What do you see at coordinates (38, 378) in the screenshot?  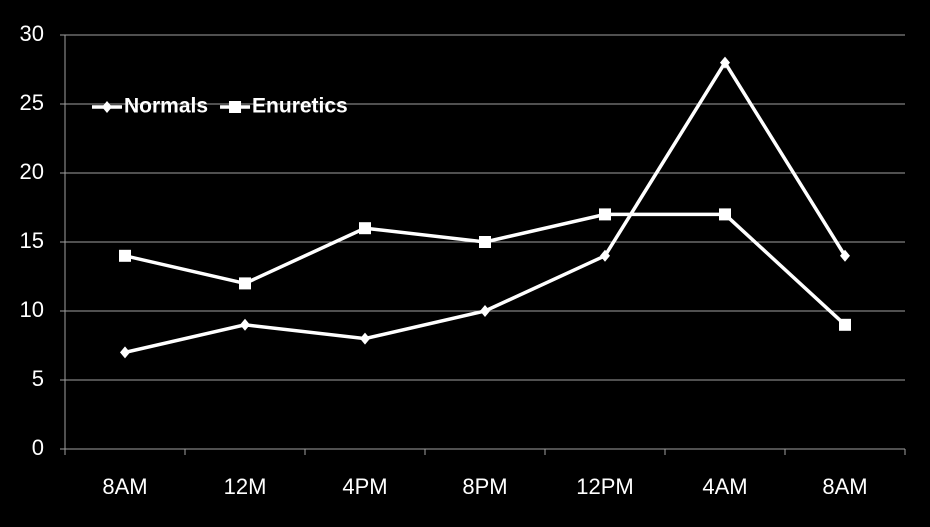 I see `y-tick-label: 5` at bounding box center [38, 378].